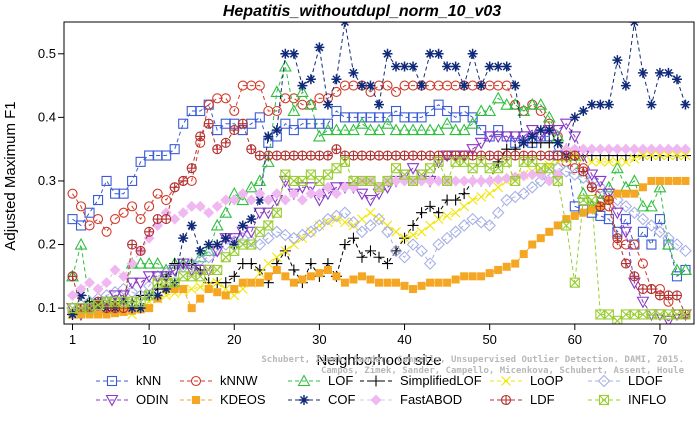 Image resolution: width=697 pixels, height=434 pixels. I want to click on legend-marker-loop, so click(506, 381).